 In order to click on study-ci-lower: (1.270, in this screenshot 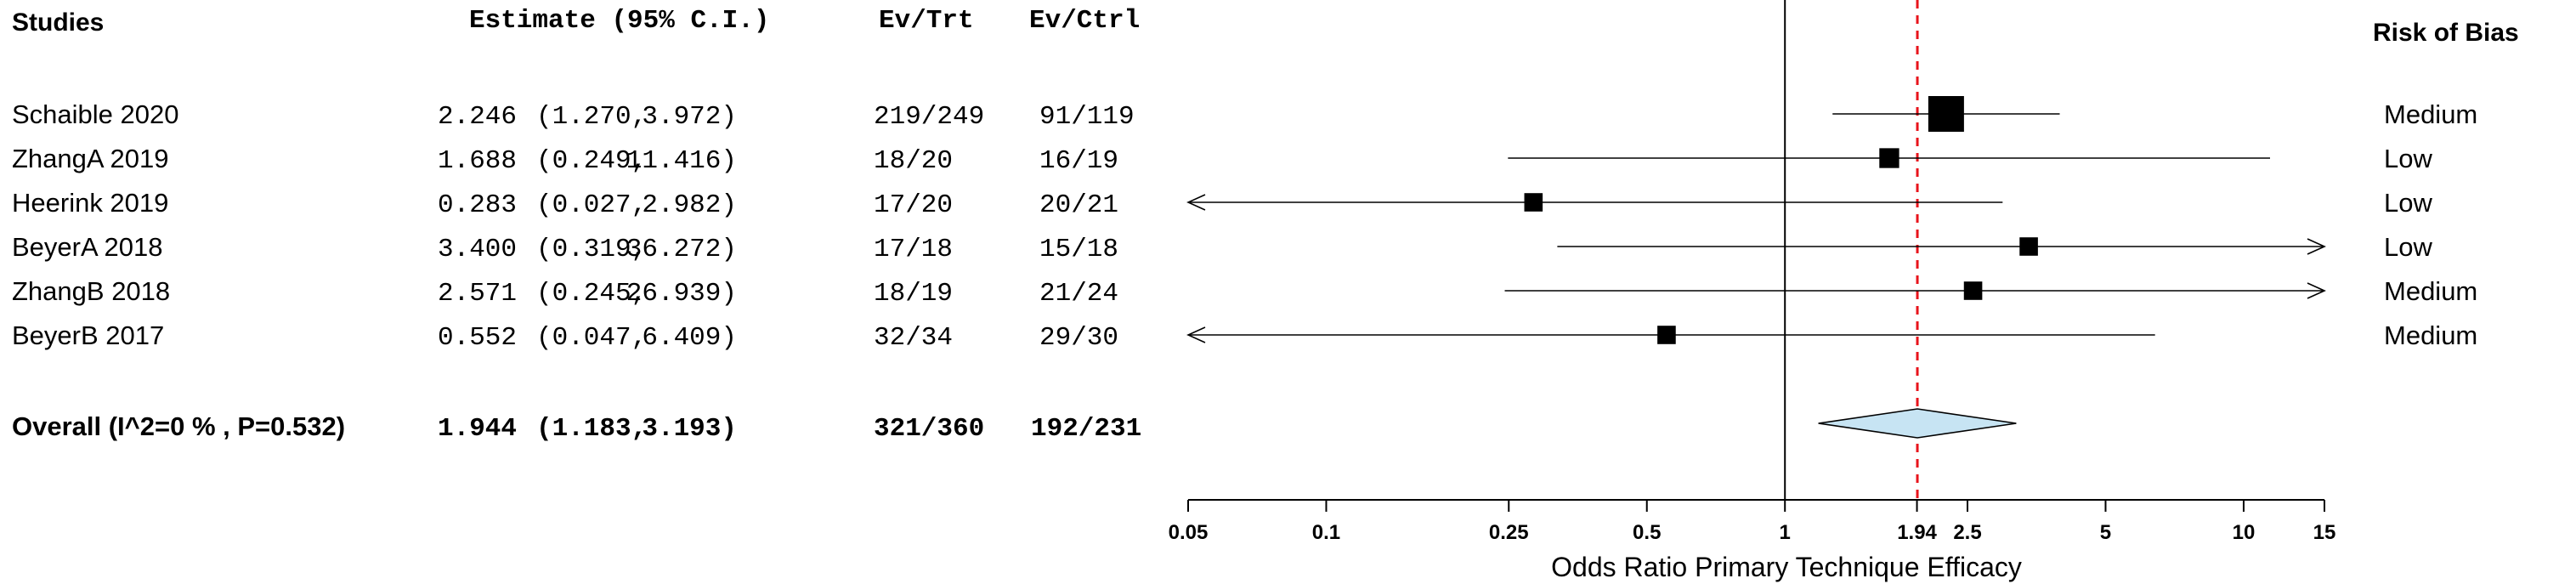, I will do `click(591, 117)`.